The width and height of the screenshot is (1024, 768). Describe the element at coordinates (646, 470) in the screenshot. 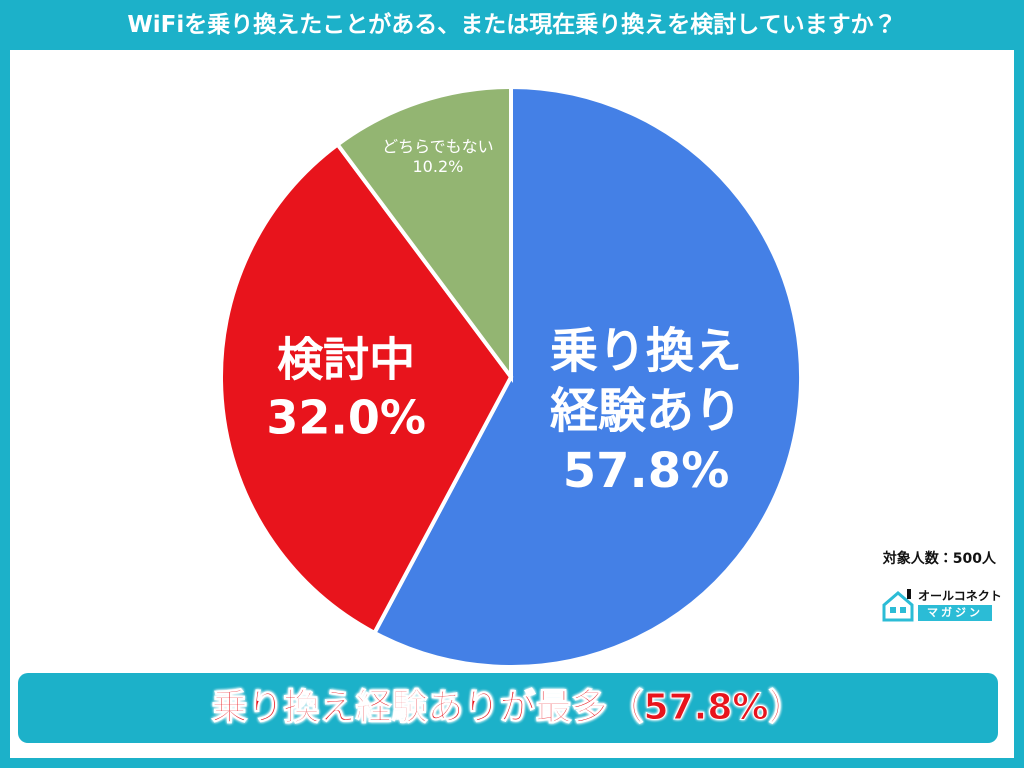

I see `slice-value: 57.8%` at that location.